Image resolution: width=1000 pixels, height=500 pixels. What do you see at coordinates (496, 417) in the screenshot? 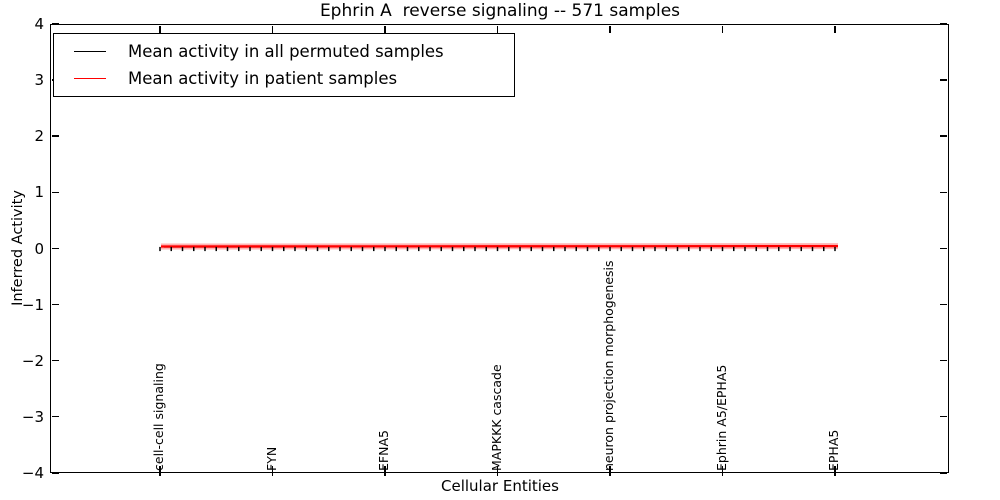
I see `x-tick-label: MAPKKK cascade` at bounding box center [496, 417].